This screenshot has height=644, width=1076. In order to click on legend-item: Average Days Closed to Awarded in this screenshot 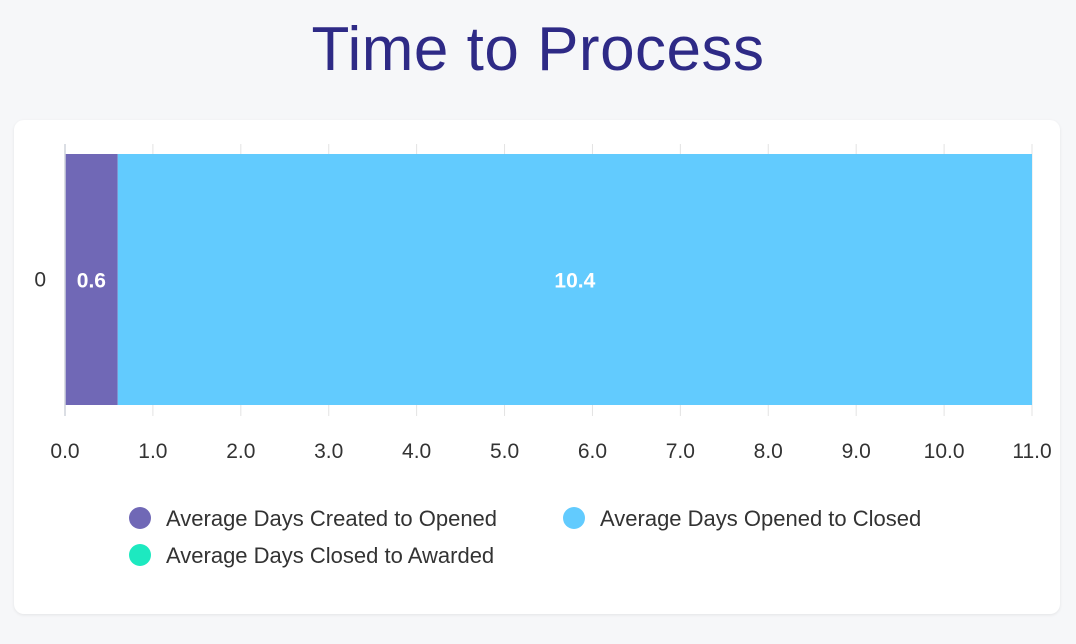, I will do `click(311, 555)`.